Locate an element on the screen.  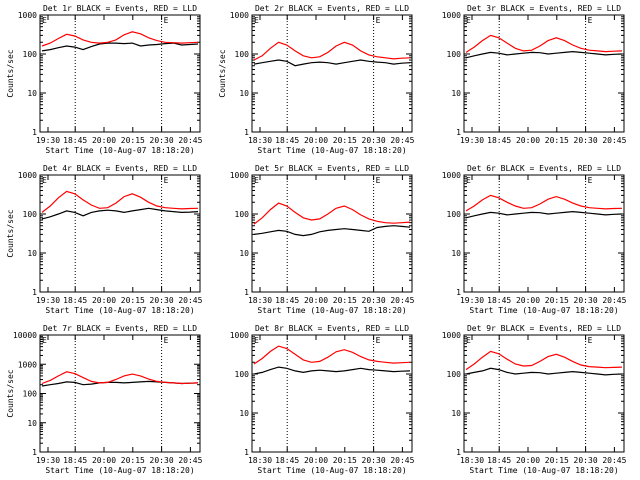
panel-9-frame is located at coordinates (544, 393).